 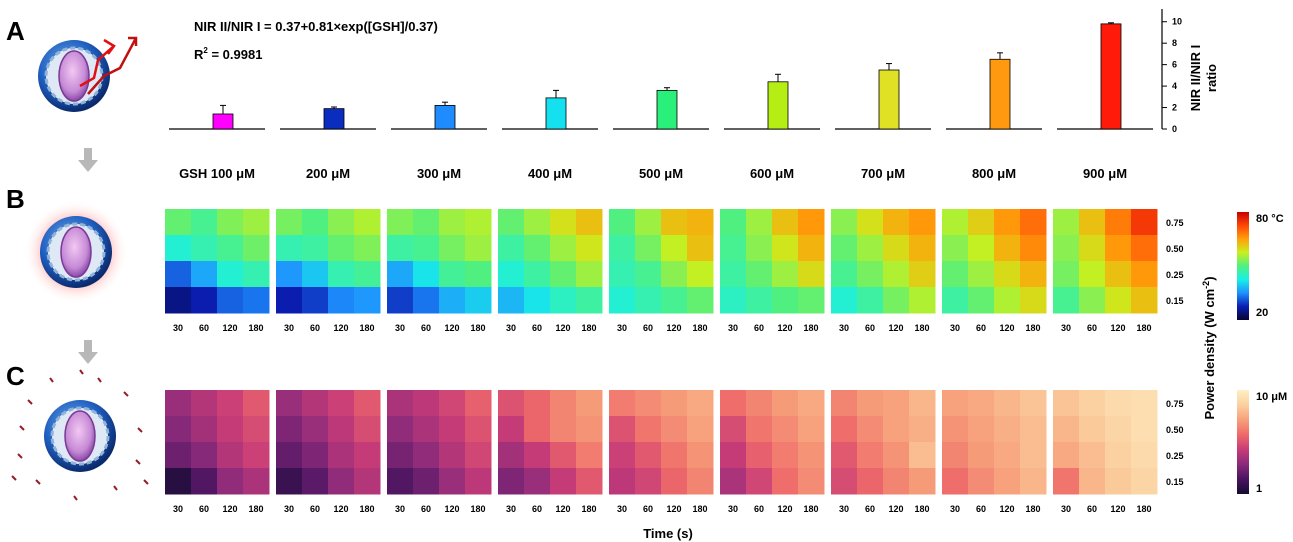 What do you see at coordinates (1175, 249) in the screenshot?
I see `power-density-tick: 0.50` at bounding box center [1175, 249].